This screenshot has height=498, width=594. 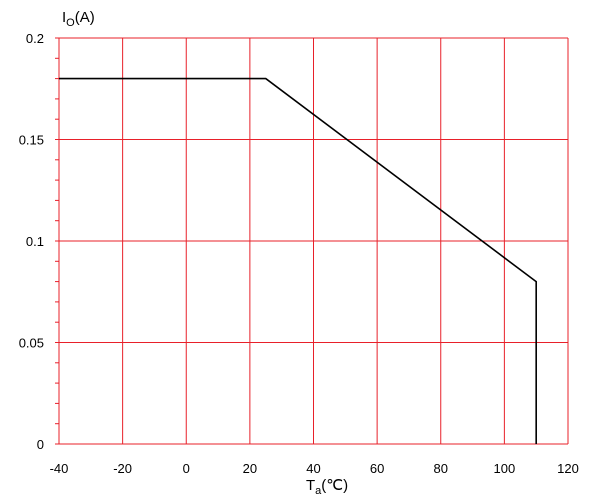 What do you see at coordinates (40, 444) in the screenshot?
I see `y-tick-label: 0` at bounding box center [40, 444].